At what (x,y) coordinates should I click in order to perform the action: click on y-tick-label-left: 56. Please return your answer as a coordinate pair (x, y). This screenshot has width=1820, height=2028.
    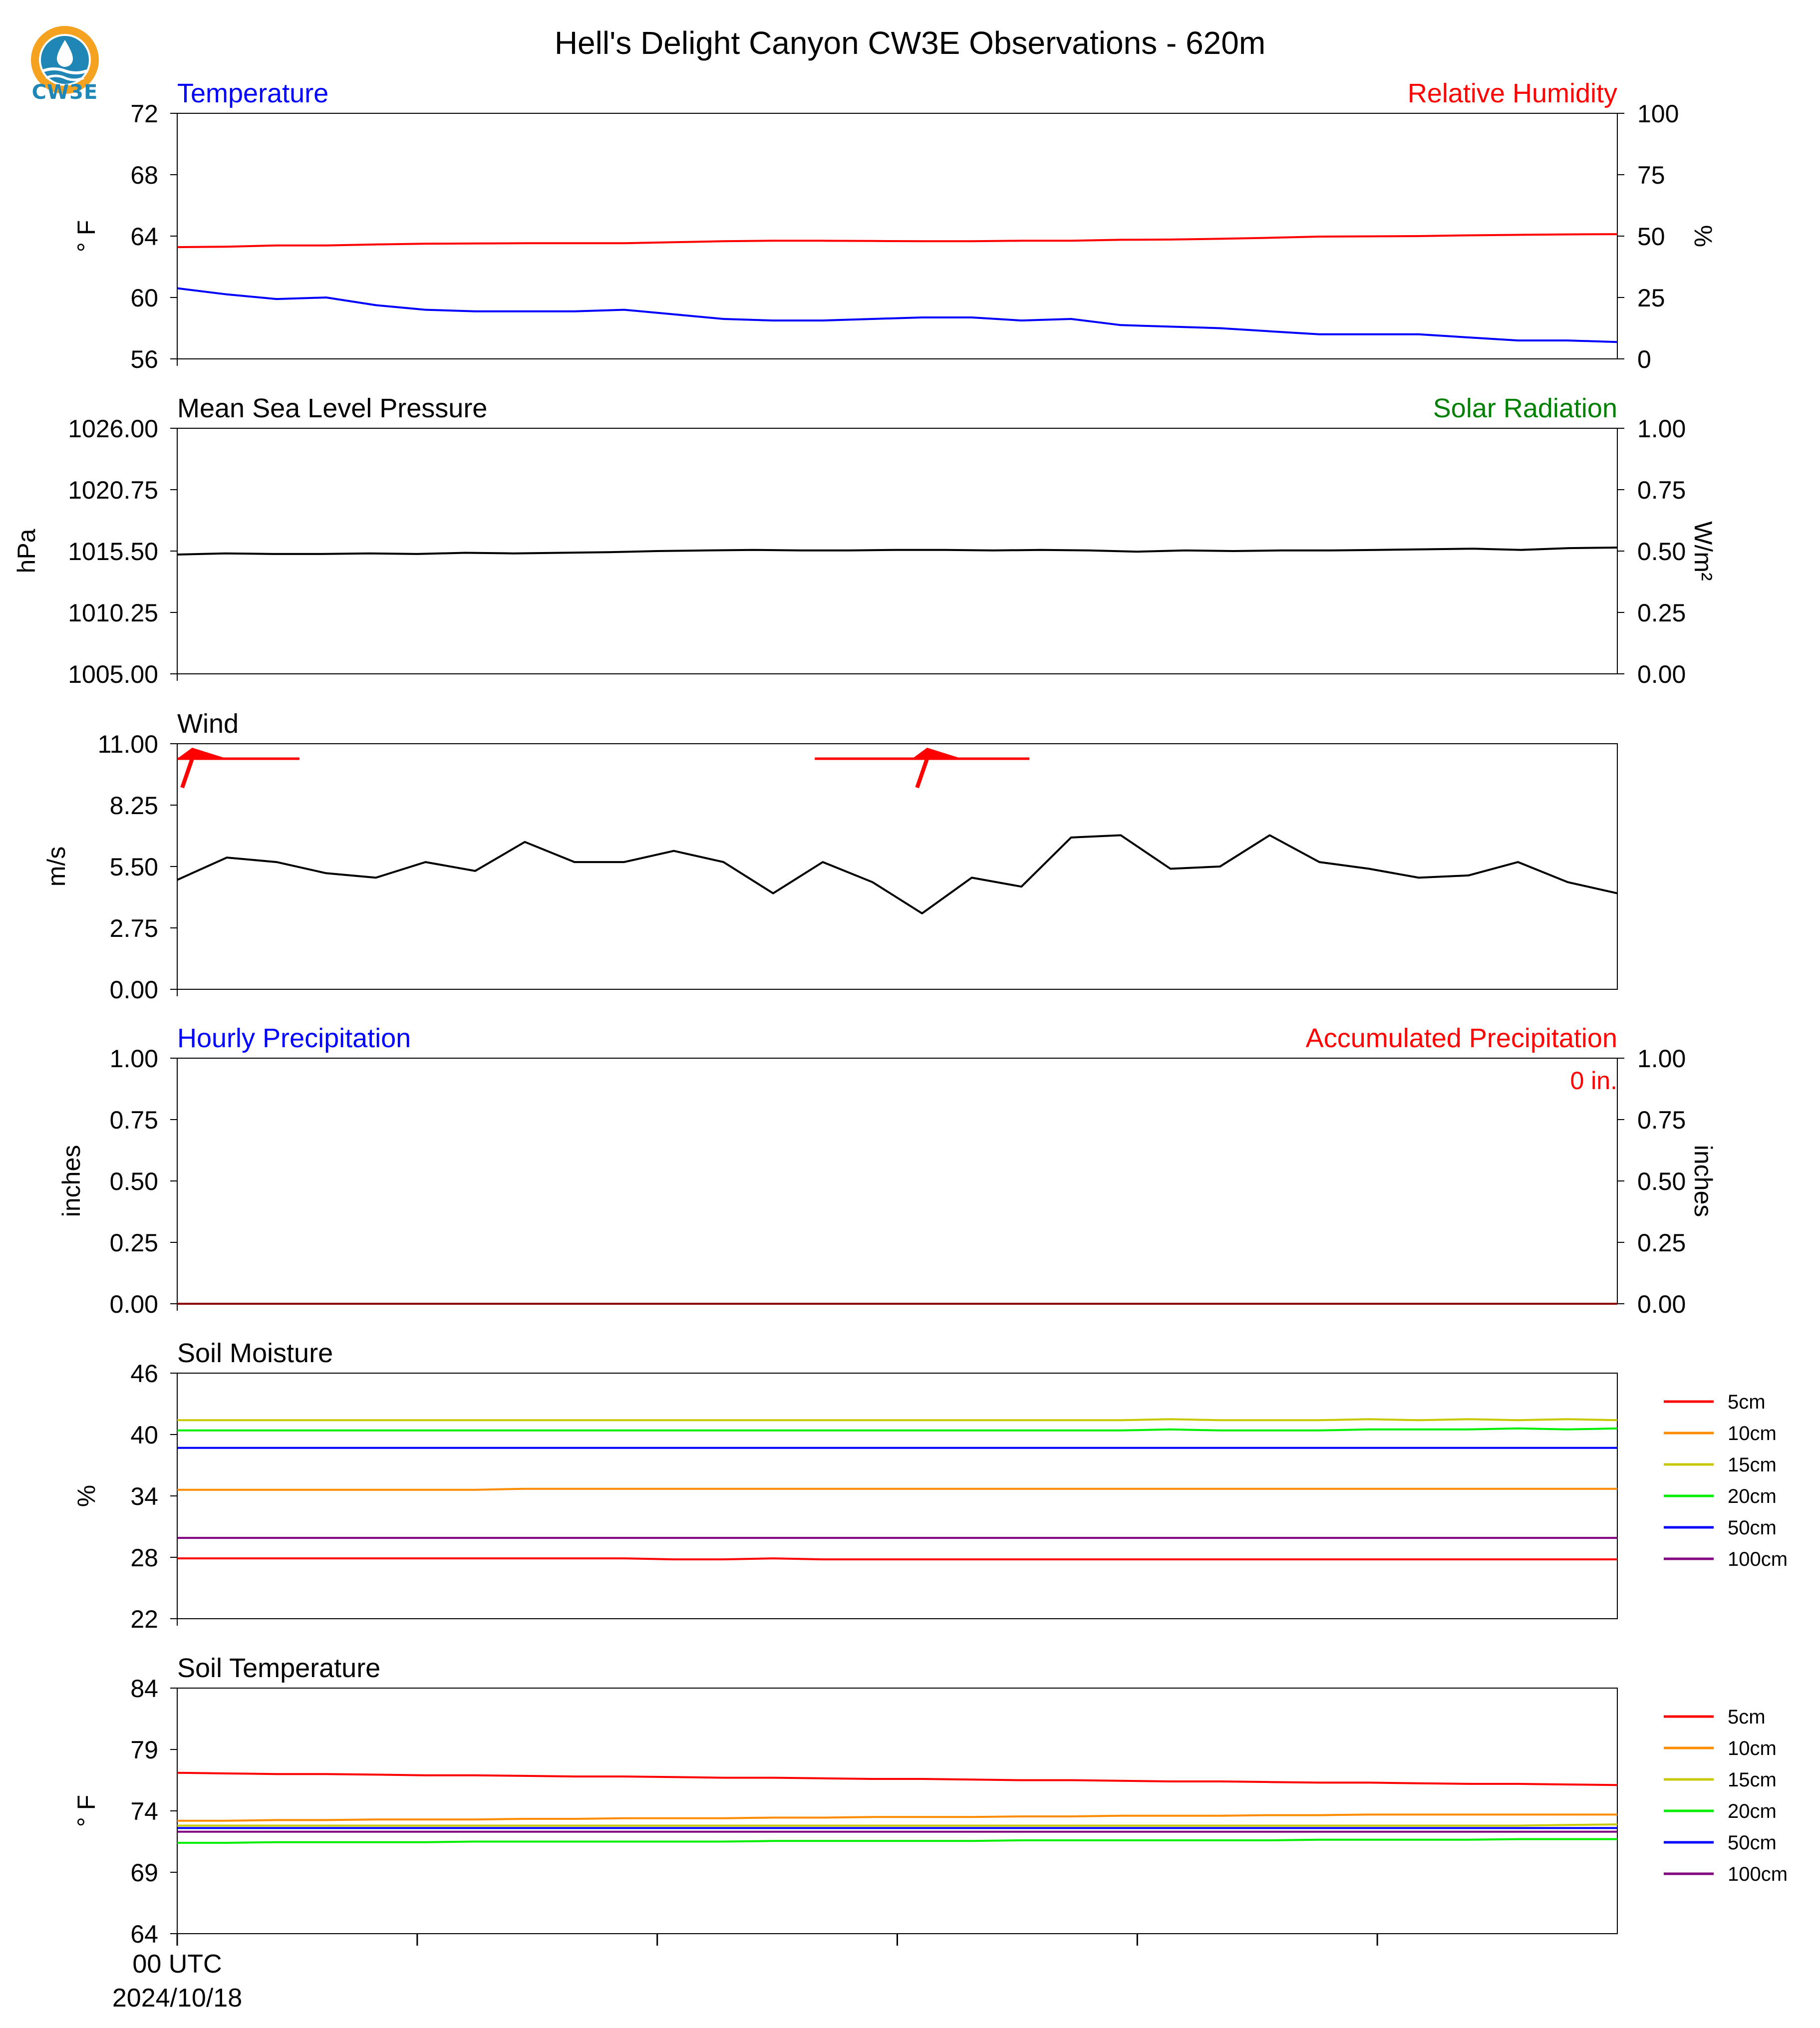
    Looking at the image, I should click on (144, 359).